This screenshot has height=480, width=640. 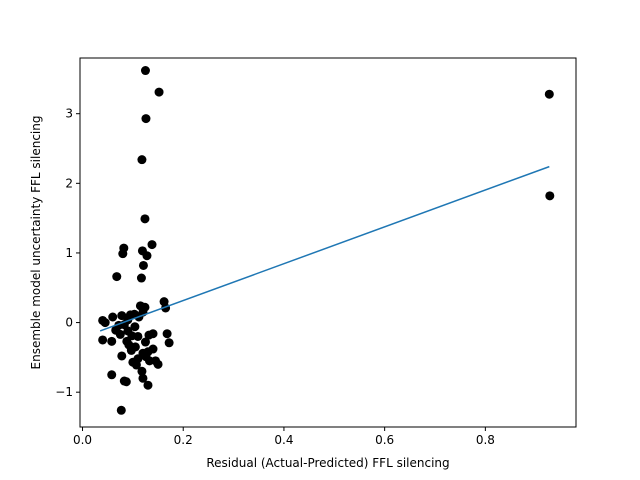 What do you see at coordinates (485, 440) in the screenshot?
I see `x-tick-label: 0.8` at bounding box center [485, 440].